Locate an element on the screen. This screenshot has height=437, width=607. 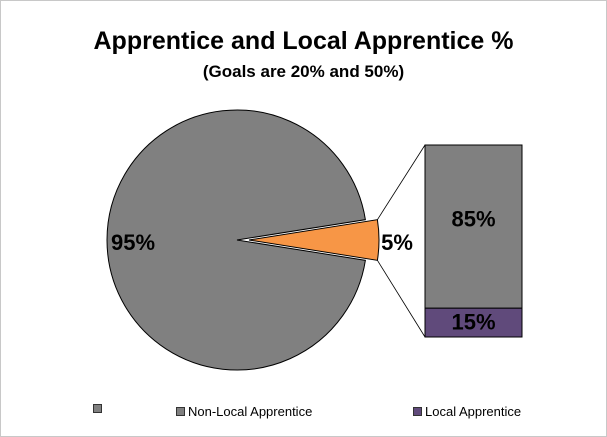
bar-segment-non-local is located at coordinates (473, 226).